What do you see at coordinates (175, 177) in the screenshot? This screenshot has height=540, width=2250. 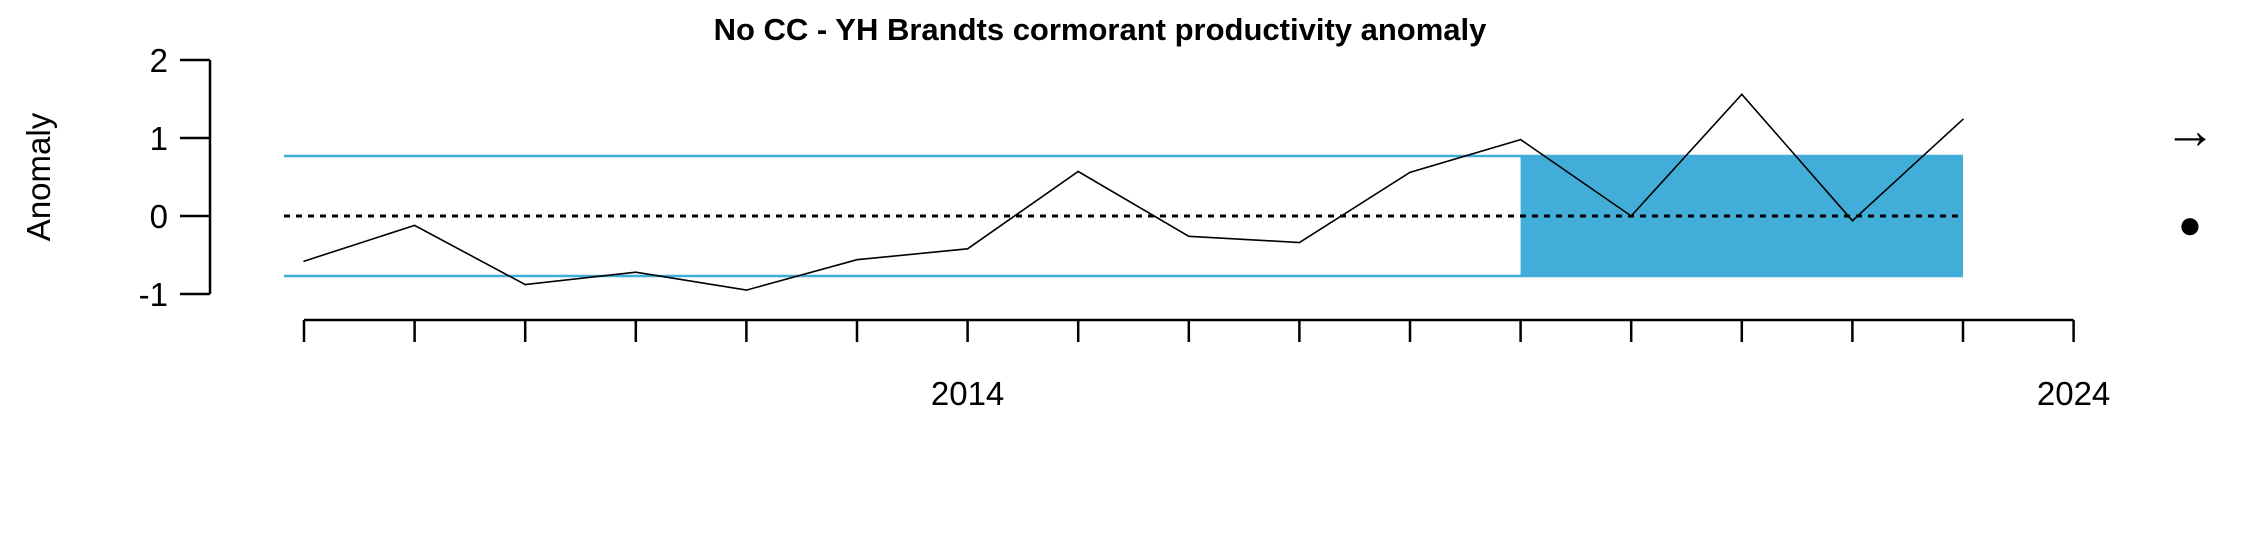 I see `y-axis: -1 0 1 2` at bounding box center [175, 177].